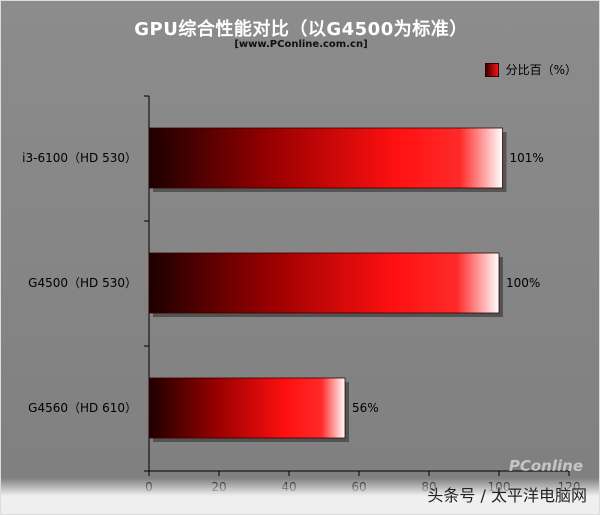 This screenshot has width=600, height=515. I want to click on data-label: 56%, so click(365, 408).